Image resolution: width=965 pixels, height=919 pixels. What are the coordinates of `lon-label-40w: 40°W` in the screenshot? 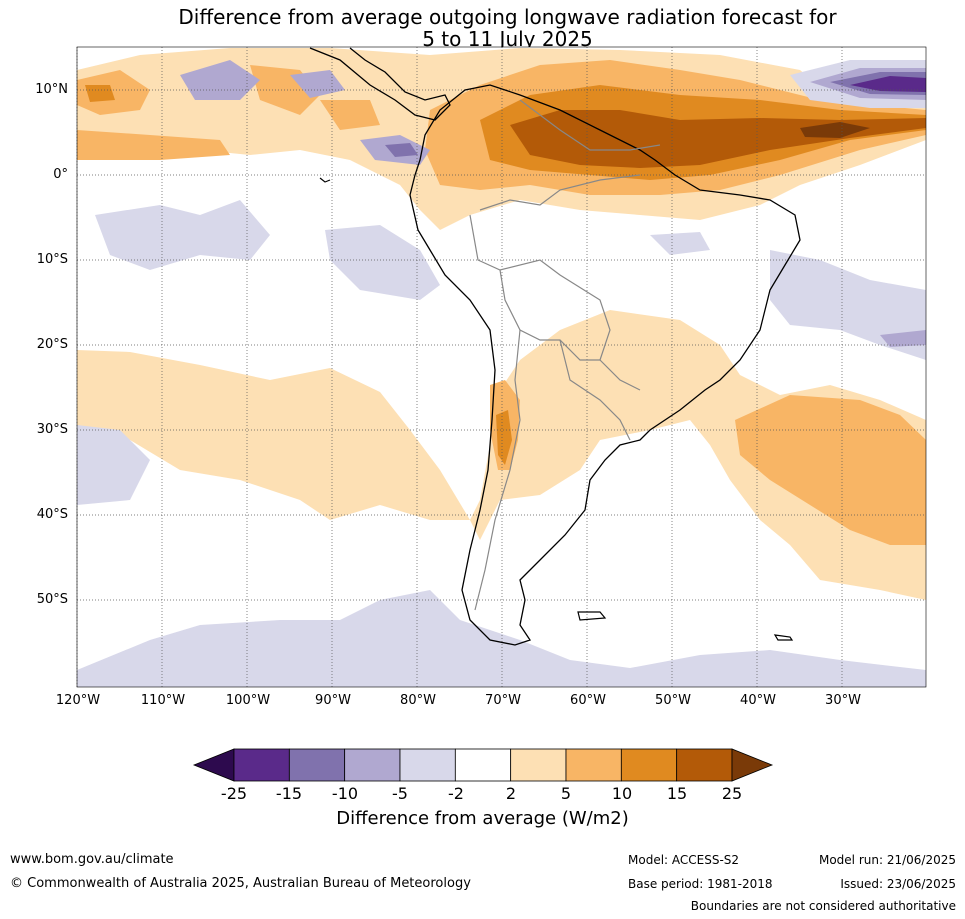 It's located at (758, 700).